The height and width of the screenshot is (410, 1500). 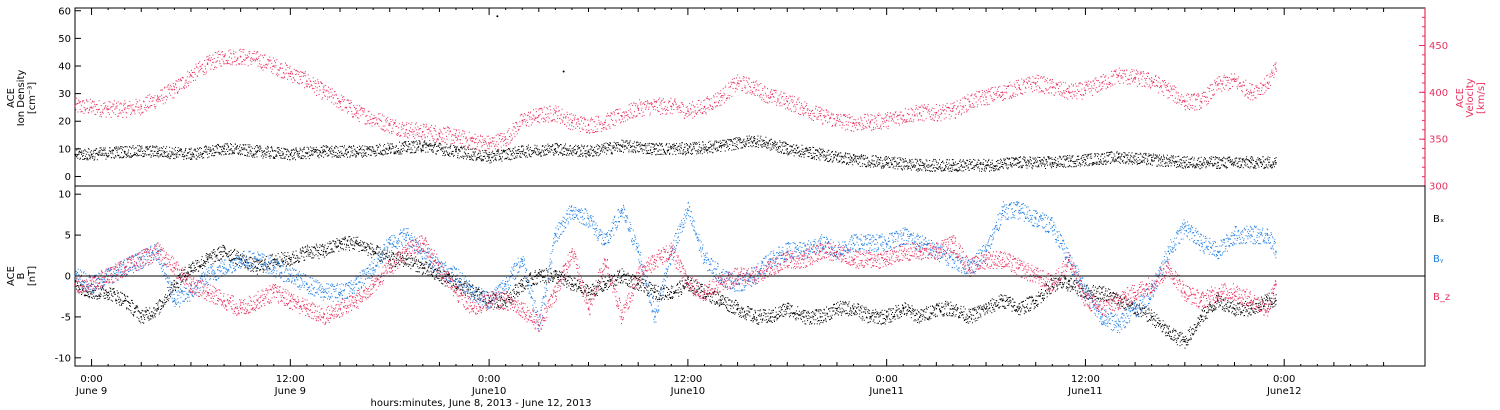 What do you see at coordinates (68, 277) in the screenshot?
I see `bottom-left-axis: -10 -5 0 5 10` at bounding box center [68, 277].